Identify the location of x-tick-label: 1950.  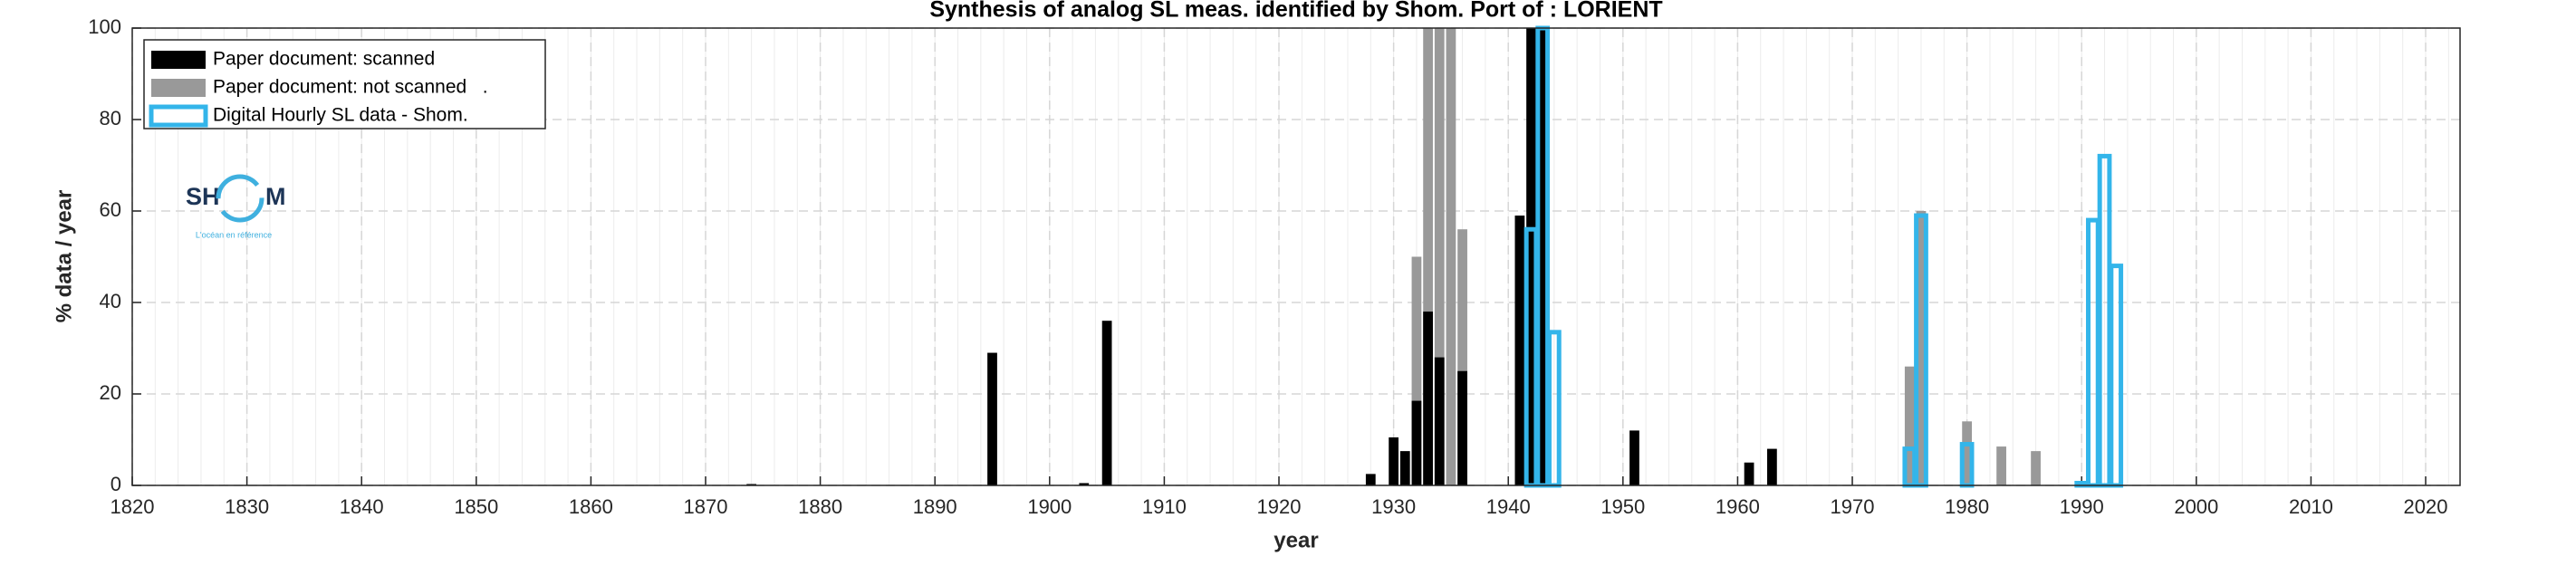
(1622, 506).